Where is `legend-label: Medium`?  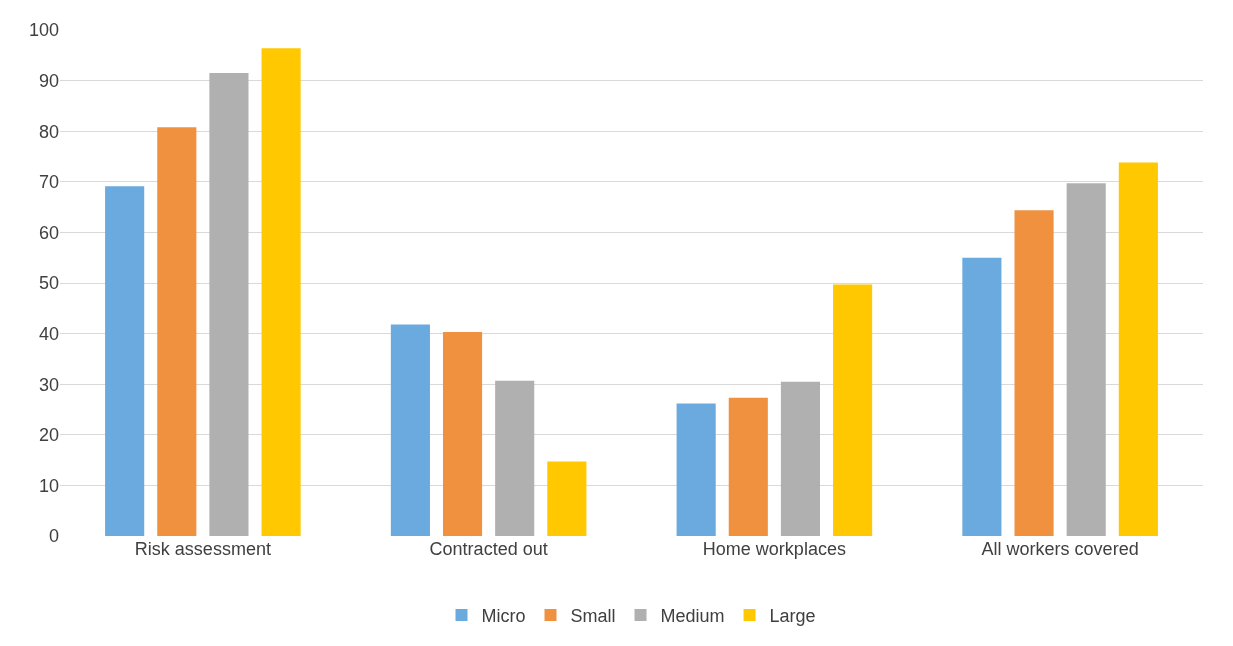
legend-label: Medium is located at coordinates (692, 615).